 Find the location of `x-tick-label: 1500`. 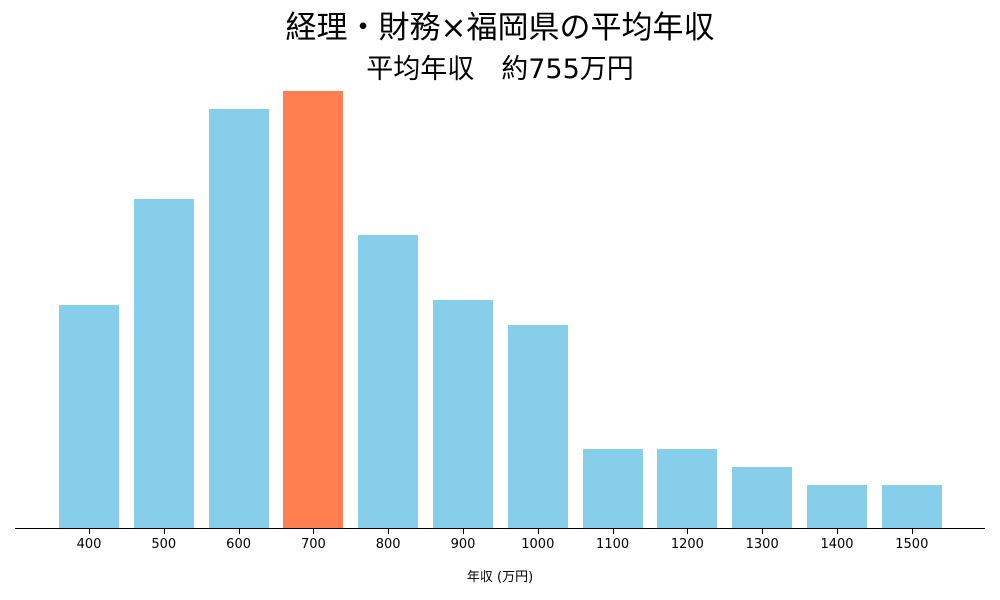

x-tick-label: 1500 is located at coordinates (912, 544).